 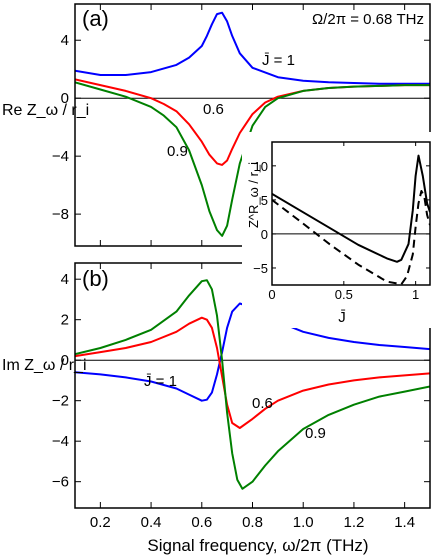 What do you see at coordinates (95, 18) in the screenshot?
I see `panel-a-label: (a)` at bounding box center [95, 18].